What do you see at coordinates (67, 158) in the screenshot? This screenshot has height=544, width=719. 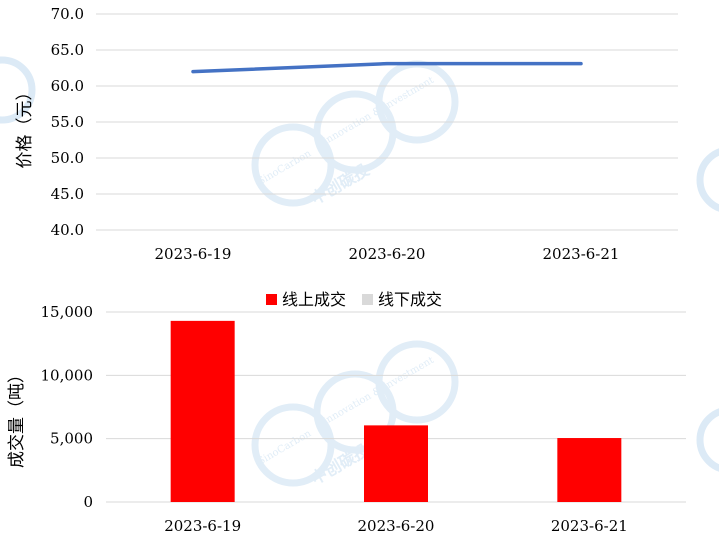 I see `y-tick-label: 50.0` at bounding box center [67, 158].